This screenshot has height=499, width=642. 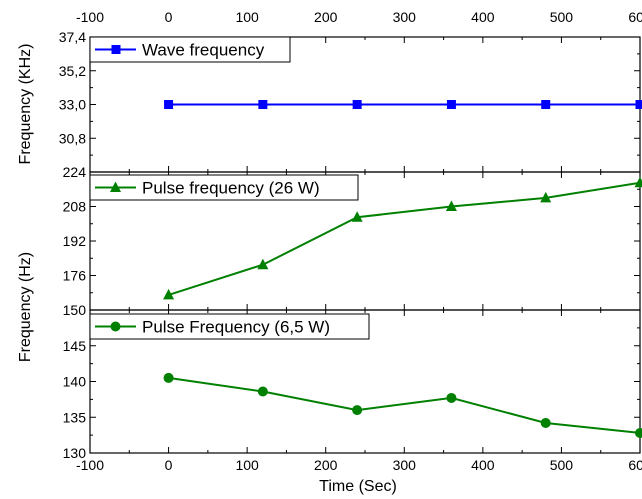 What do you see at coordinates (247, 17) in the screenshot?
I see `x-tick-label-top: 100` at bounding box center [247, 17].